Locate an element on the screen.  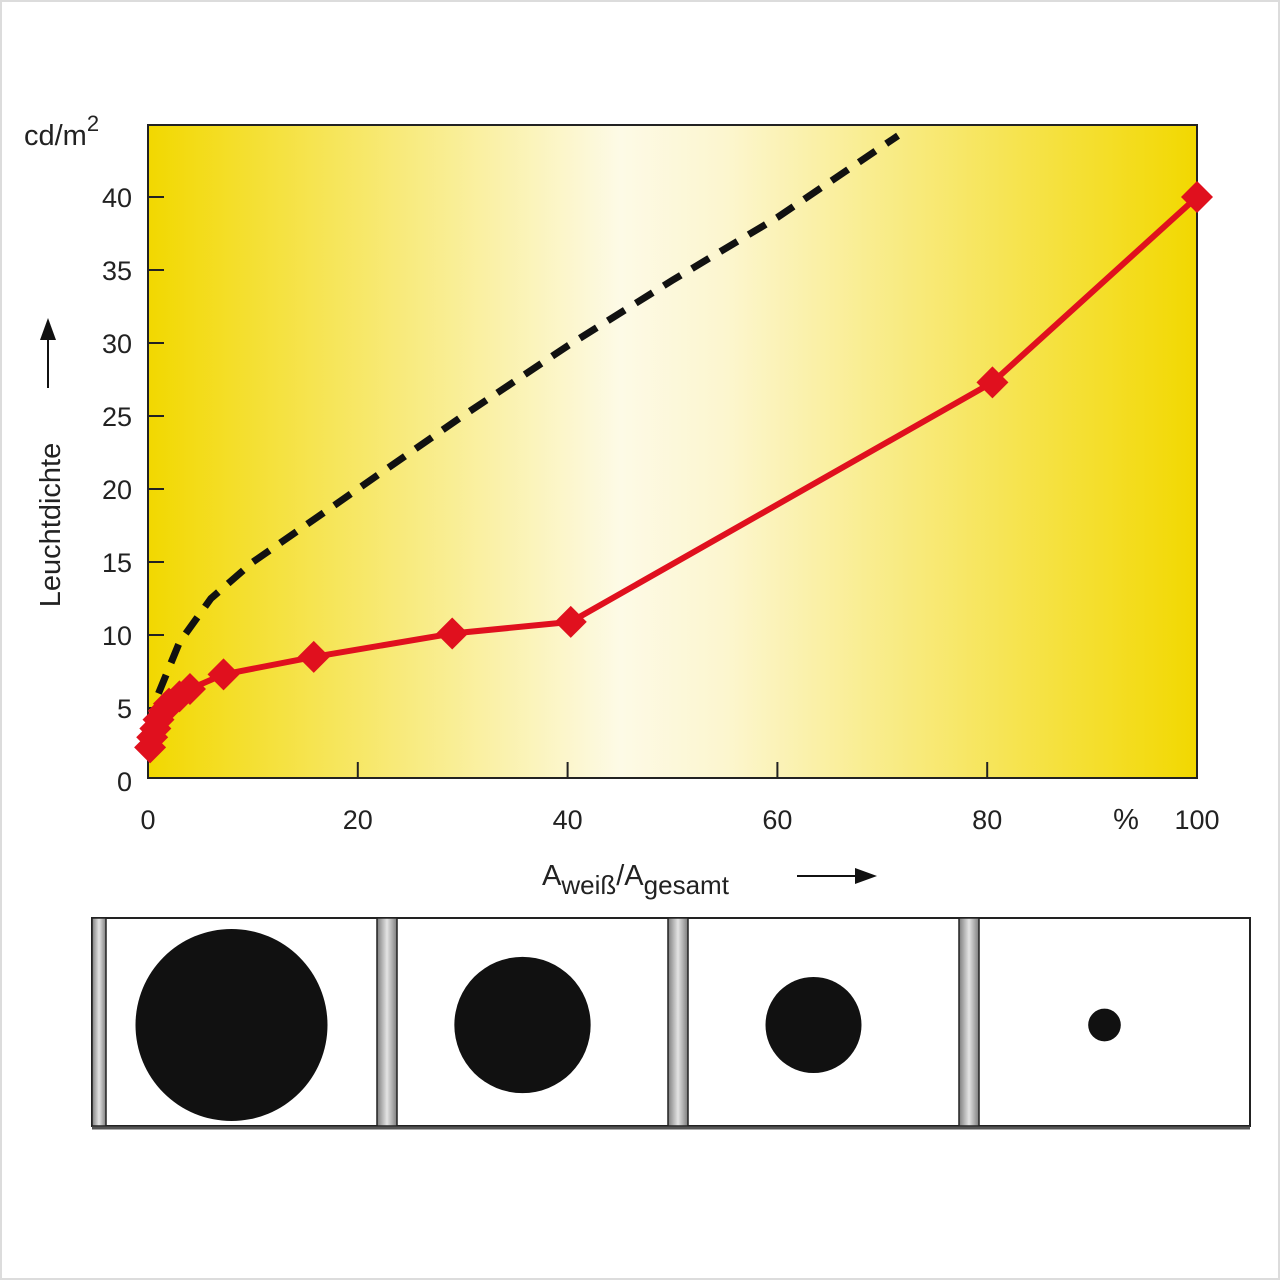
x-axis-label: Aweiß/Agesamt is located at coordinates (636, 880).